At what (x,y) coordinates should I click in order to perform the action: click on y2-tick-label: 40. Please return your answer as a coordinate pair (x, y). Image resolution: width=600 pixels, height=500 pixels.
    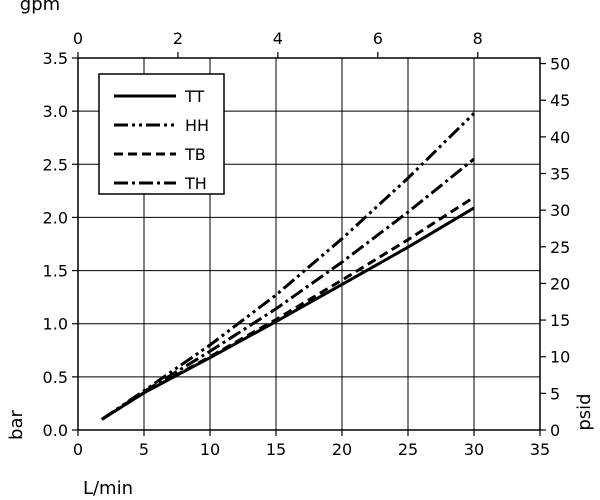
    Looking at the image, I should click on (560, 137).